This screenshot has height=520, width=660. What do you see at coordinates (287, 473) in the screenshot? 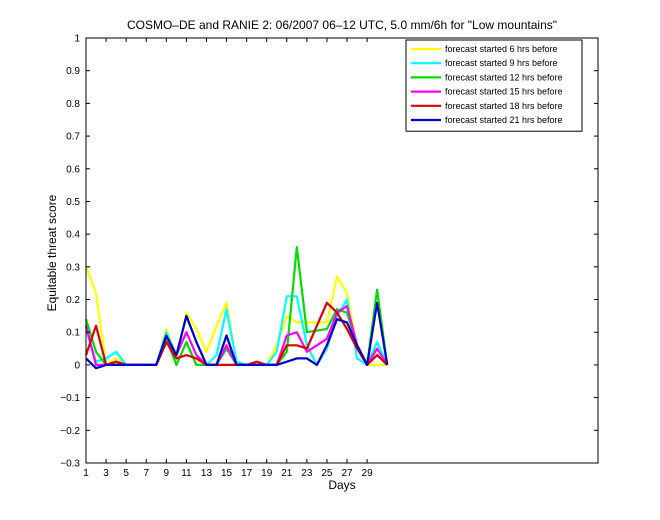
I see `x-tick-label: 21` at bounding box center [287, 473].